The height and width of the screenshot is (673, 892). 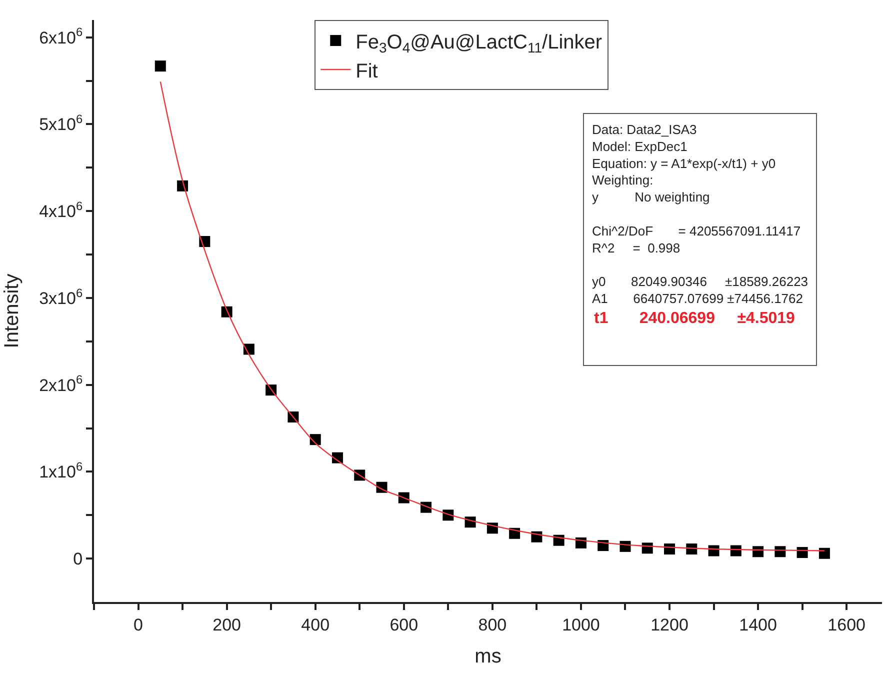 I want to click on legend-label: Fit, so click(x=367, y=71).